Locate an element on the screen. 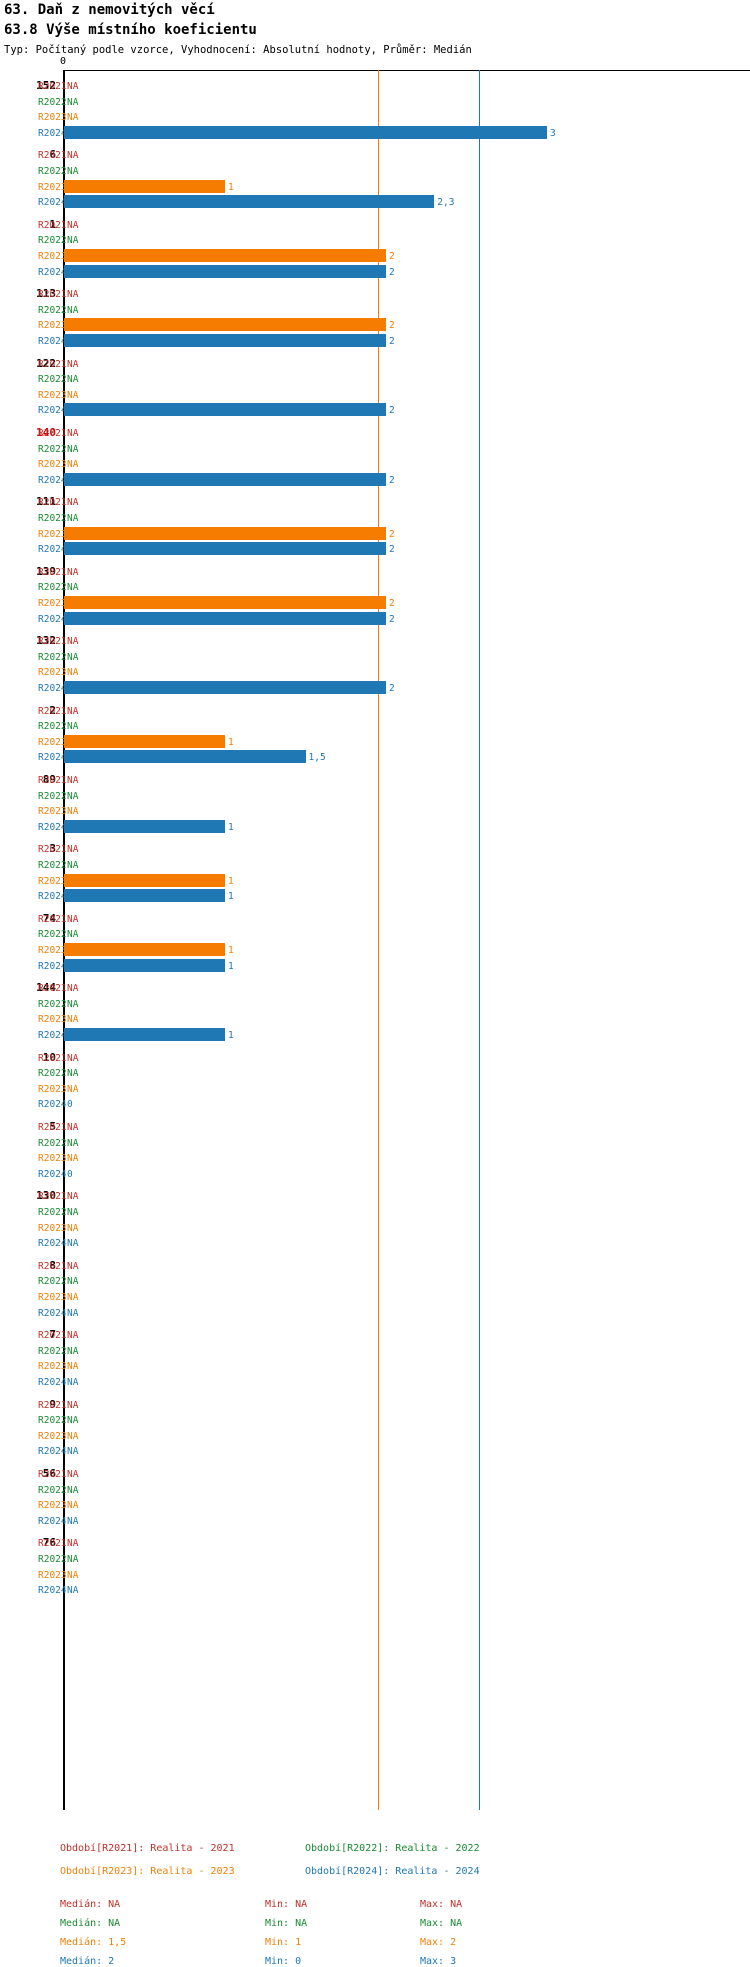 The height and width of the screenshot is (1967, 750). legend-item-0: Období[R2021]: Realita - 2021 is located at coordinates (147, 1848).